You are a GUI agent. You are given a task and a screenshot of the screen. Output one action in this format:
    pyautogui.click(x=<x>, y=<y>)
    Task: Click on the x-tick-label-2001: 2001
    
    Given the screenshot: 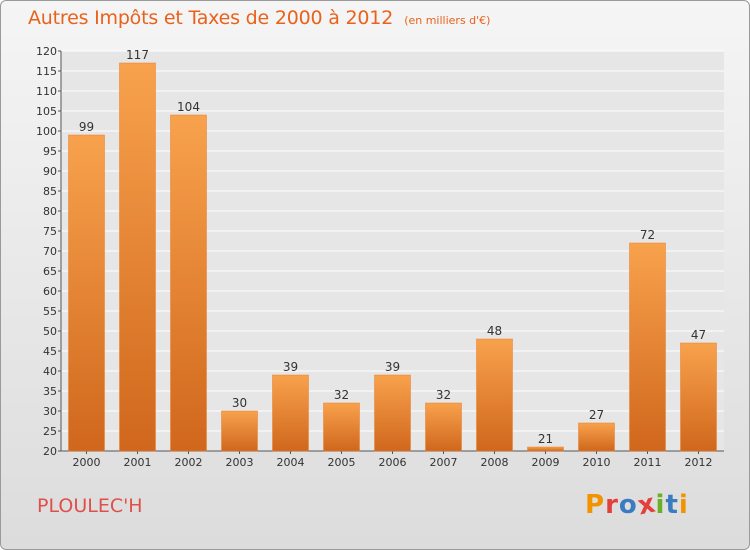 What is the action you would take?
    pyautogui.click(x=138, y=462)
    